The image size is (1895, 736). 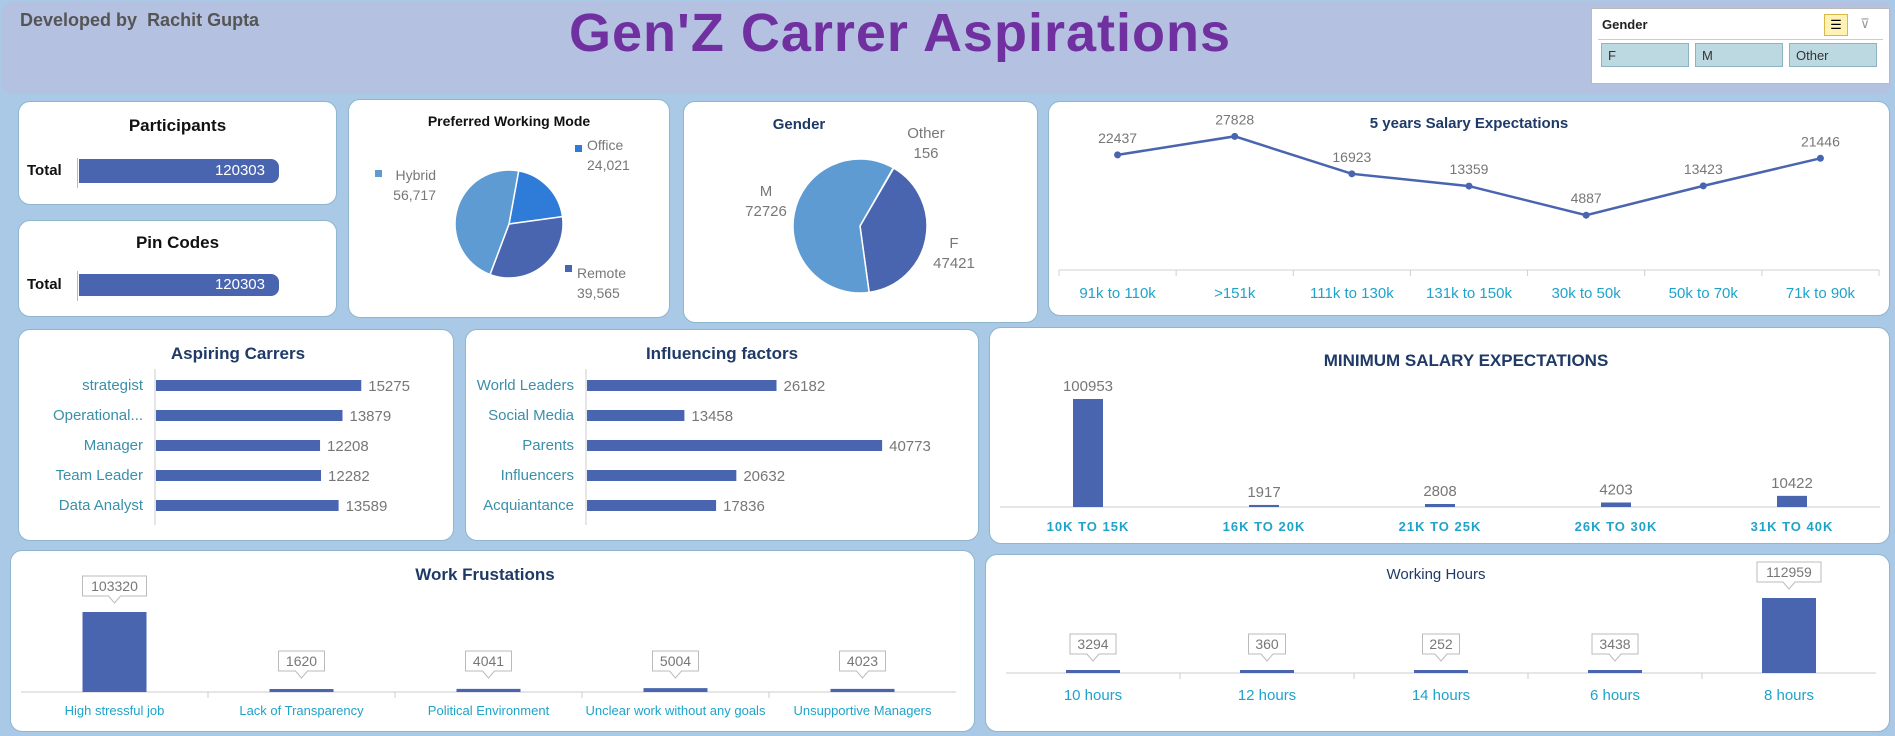 I want to click on category-label: Parents, so click(x=548, y=445).